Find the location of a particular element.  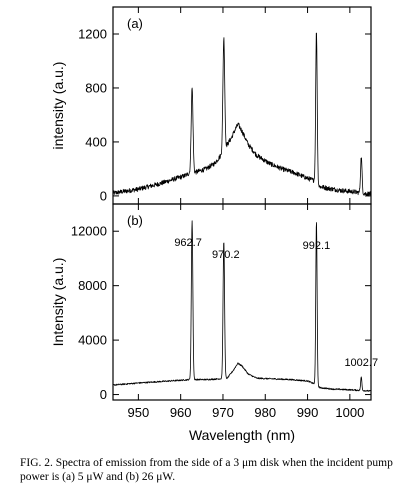

x-tick-label: 980 is located at coordinates (265, 412).